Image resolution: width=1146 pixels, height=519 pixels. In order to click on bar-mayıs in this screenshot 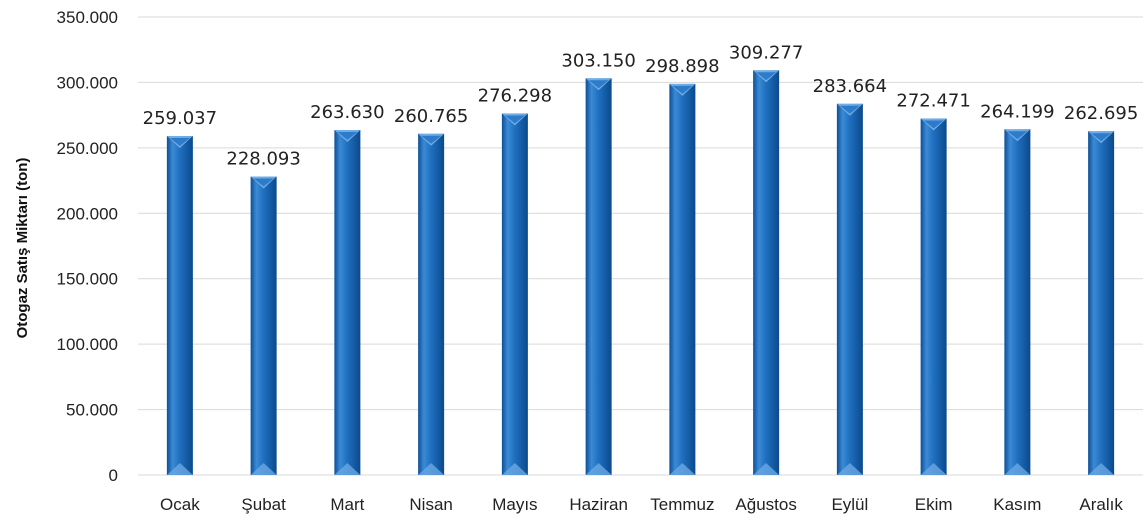, I will do `click(514, 294)`.